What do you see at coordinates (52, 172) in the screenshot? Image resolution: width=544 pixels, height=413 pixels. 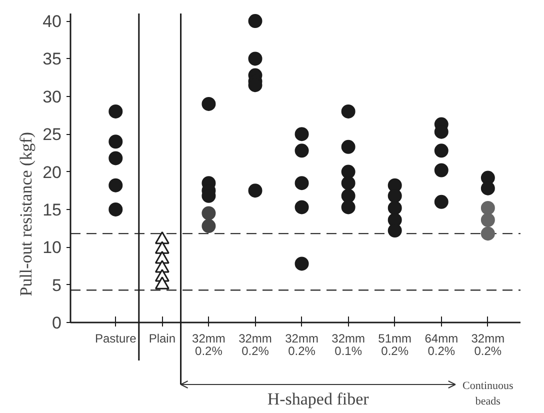 I see `y-tick-label: 20` at bounding box center [52, 172].